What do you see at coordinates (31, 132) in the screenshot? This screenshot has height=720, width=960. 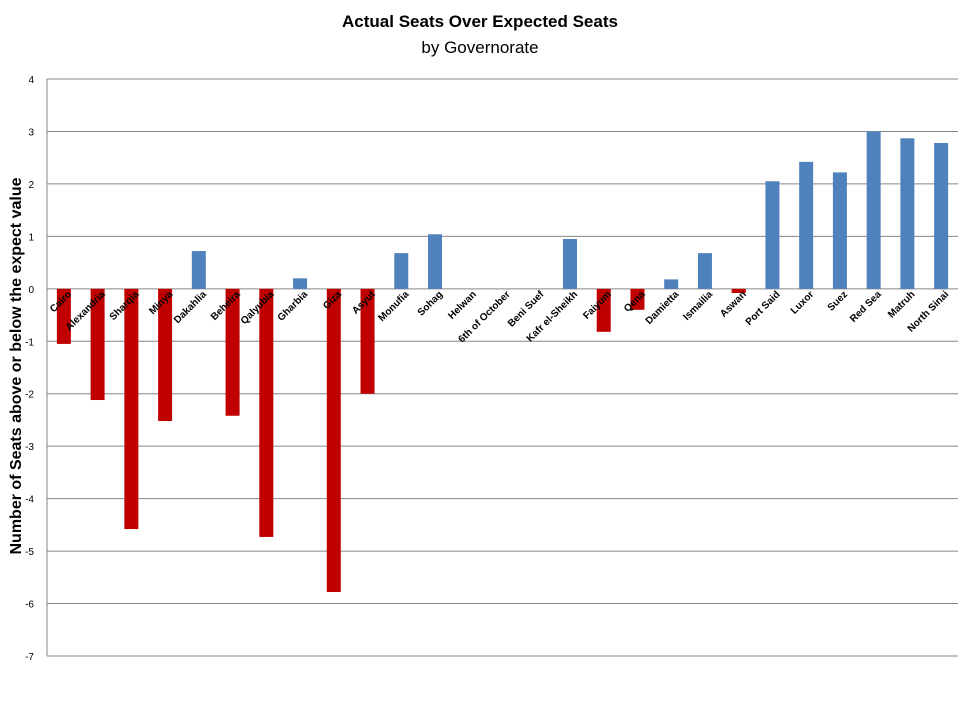 I see `y-tick-label: 3` at bounding box center [31, 132].